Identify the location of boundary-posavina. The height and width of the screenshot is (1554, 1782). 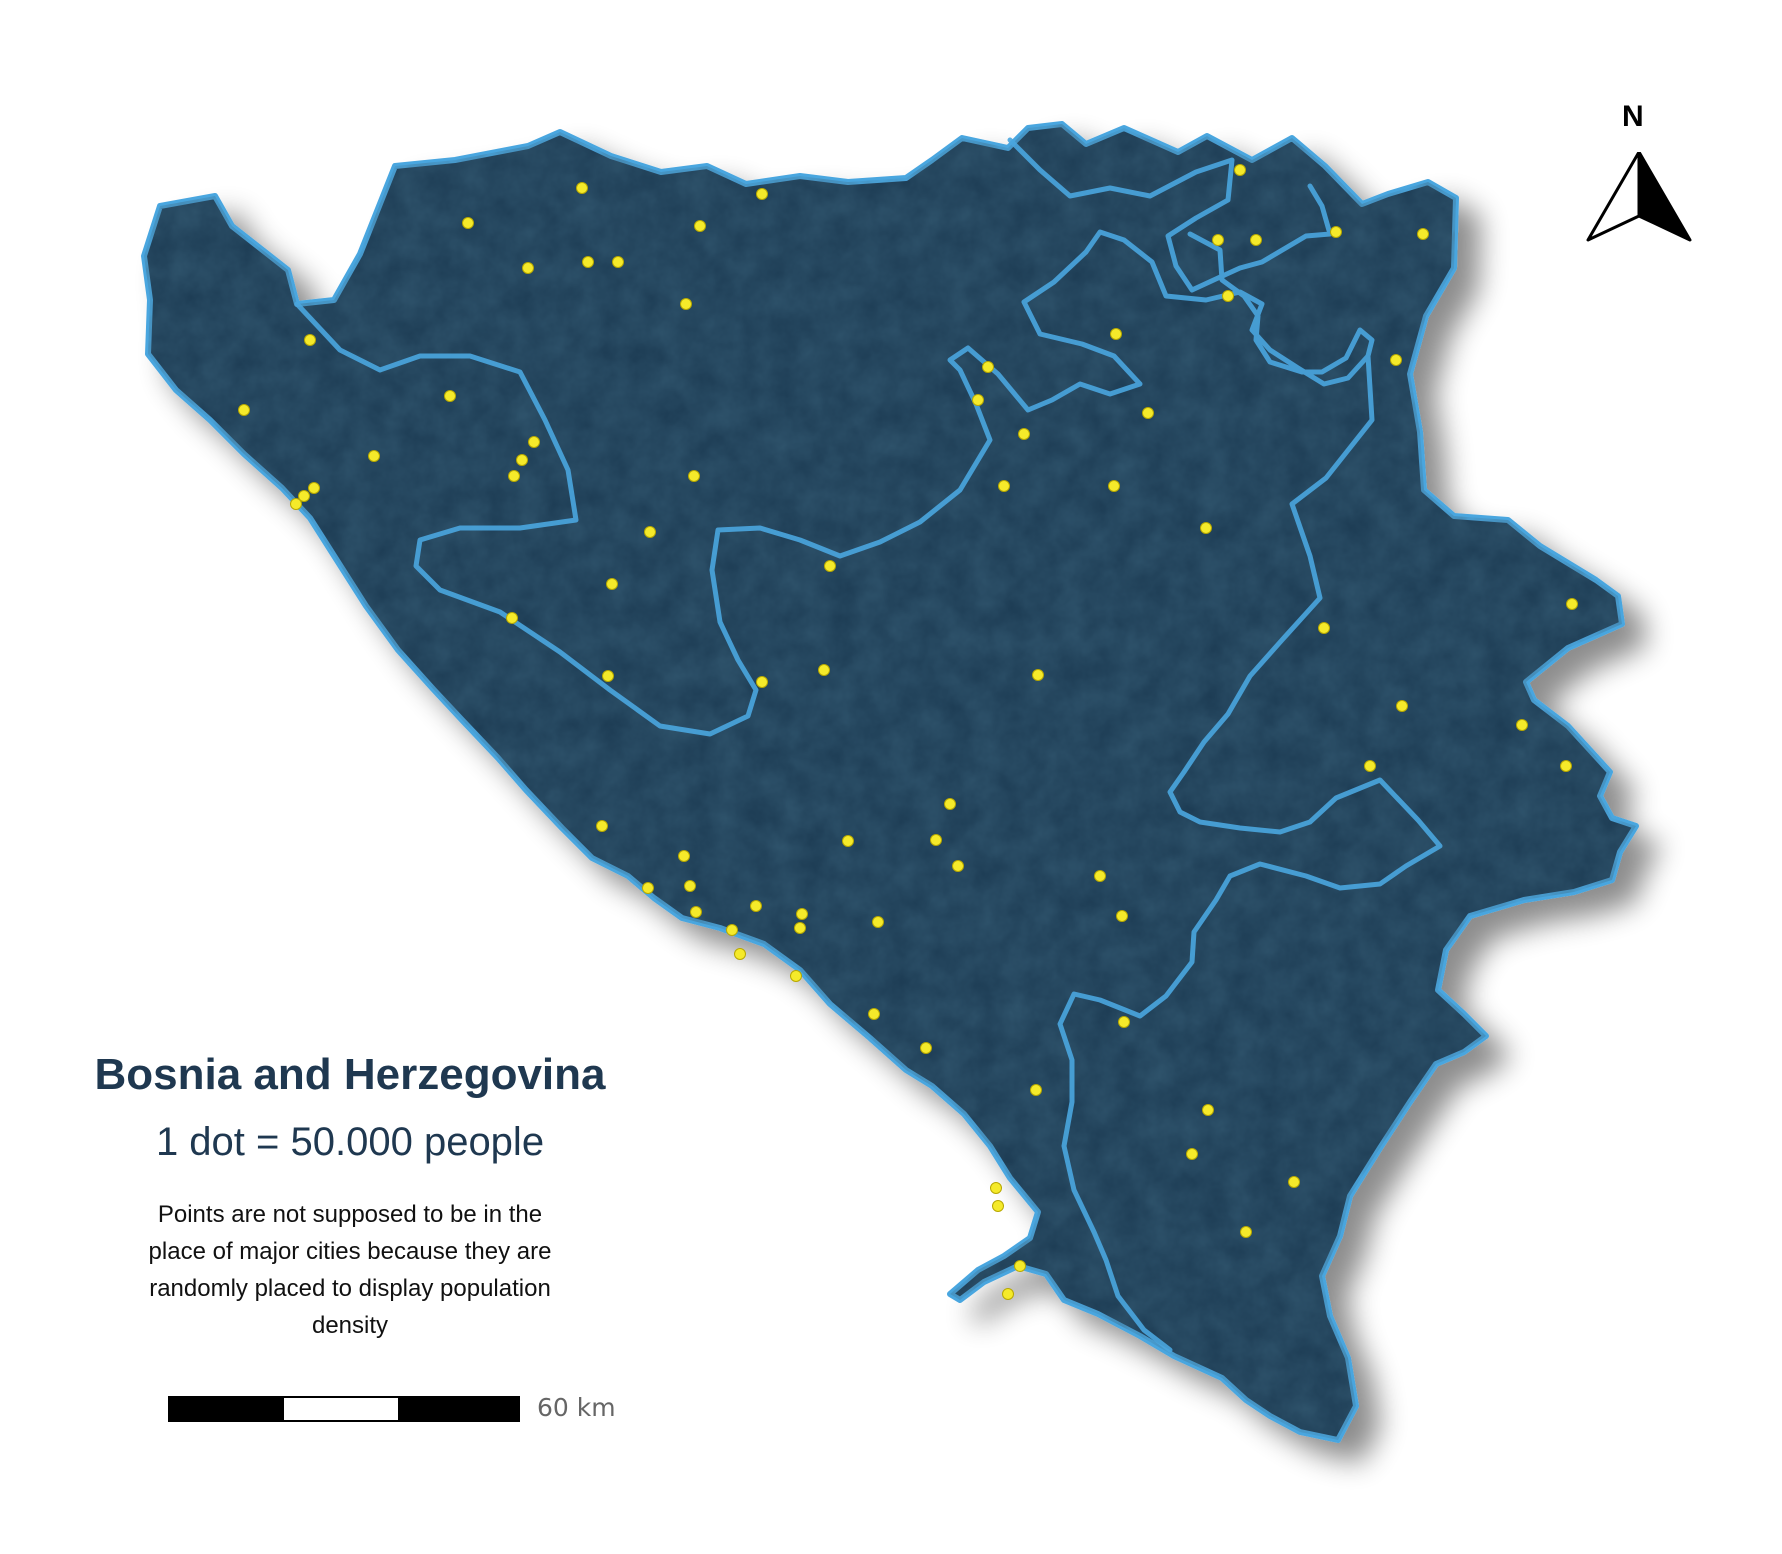
(1170, 215).